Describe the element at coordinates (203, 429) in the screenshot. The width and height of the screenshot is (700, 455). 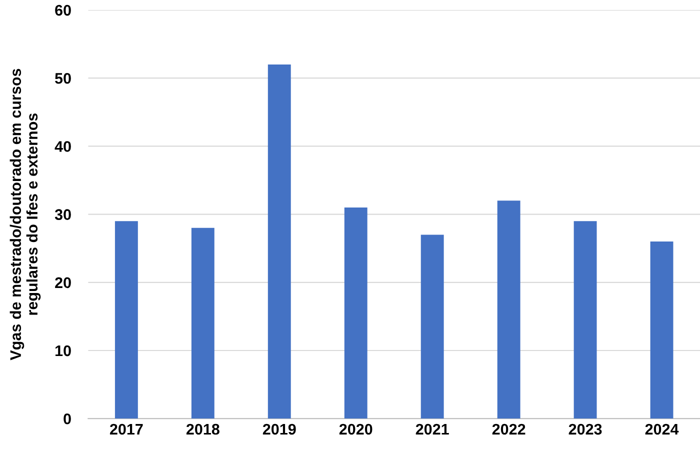
I see `x-tick-label: 2018` at that location.